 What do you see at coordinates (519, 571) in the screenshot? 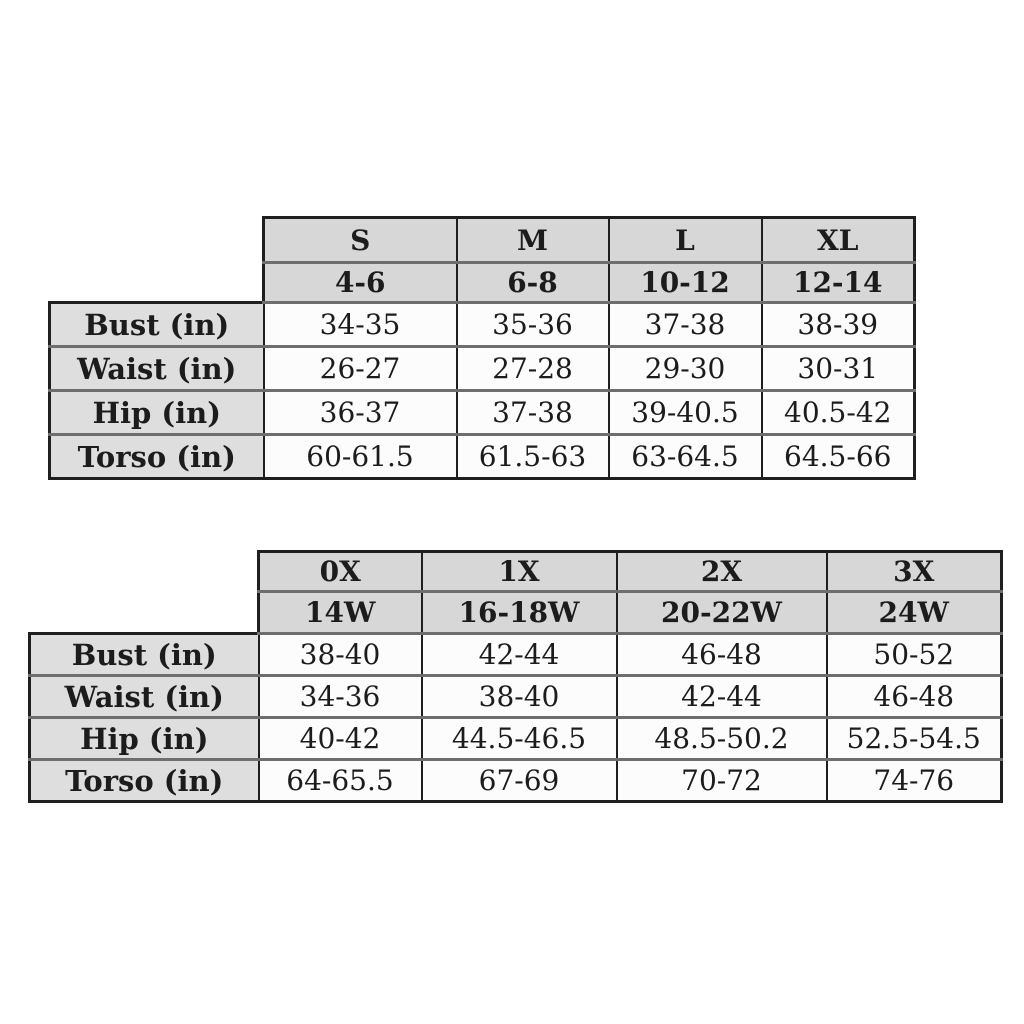
I see `size-header-cell: 1X` at bounding box center [519, 571].